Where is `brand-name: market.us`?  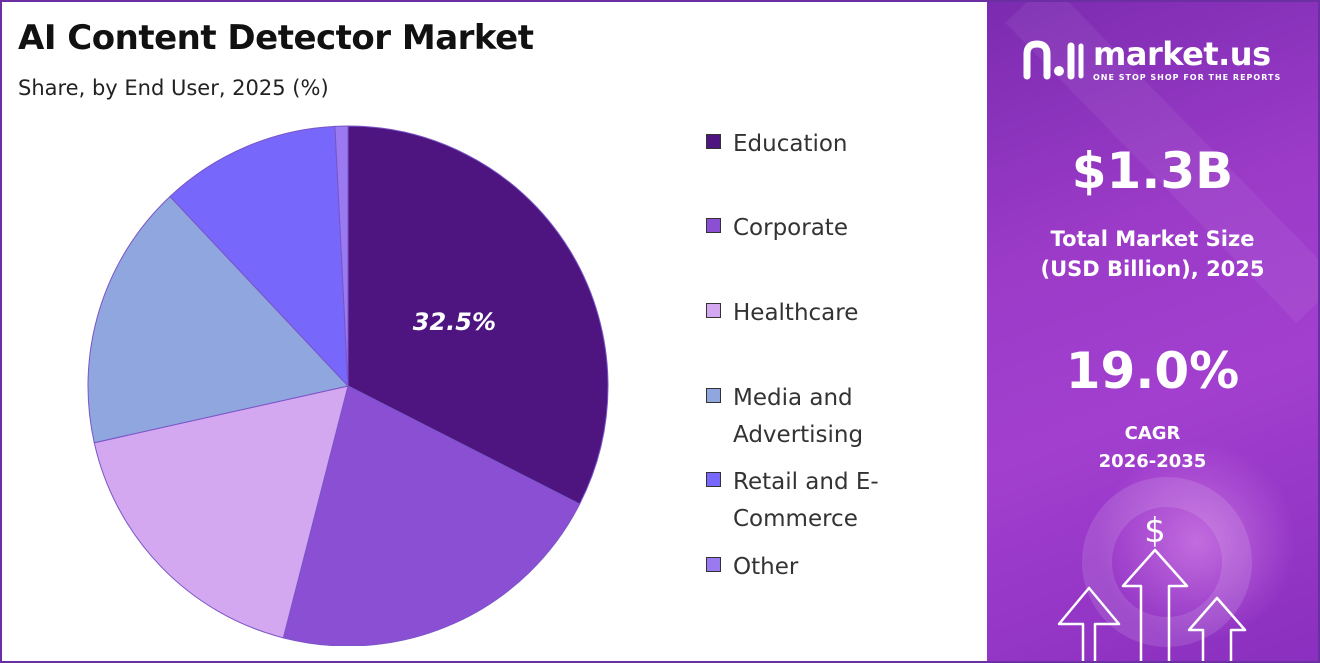 brand-name: market.us is located at coordinates (1182, 54).